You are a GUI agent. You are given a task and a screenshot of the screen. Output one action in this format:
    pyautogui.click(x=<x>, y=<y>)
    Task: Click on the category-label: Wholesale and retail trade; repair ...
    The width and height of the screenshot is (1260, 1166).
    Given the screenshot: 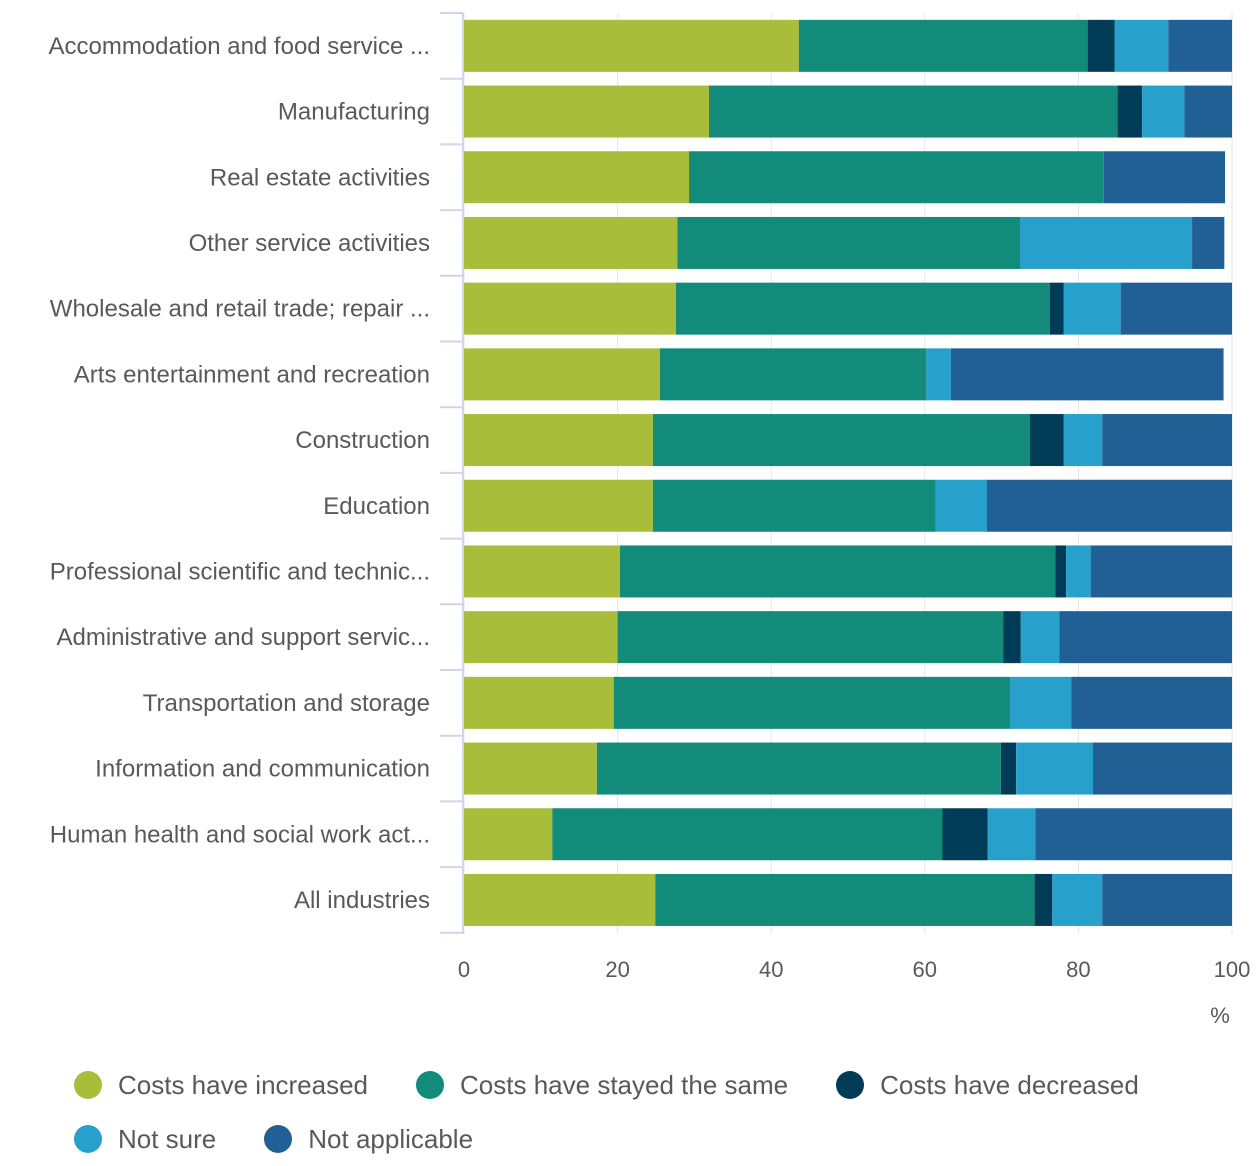 What is the action you would take?
    pyautogui.click(x=240, y=309)
    